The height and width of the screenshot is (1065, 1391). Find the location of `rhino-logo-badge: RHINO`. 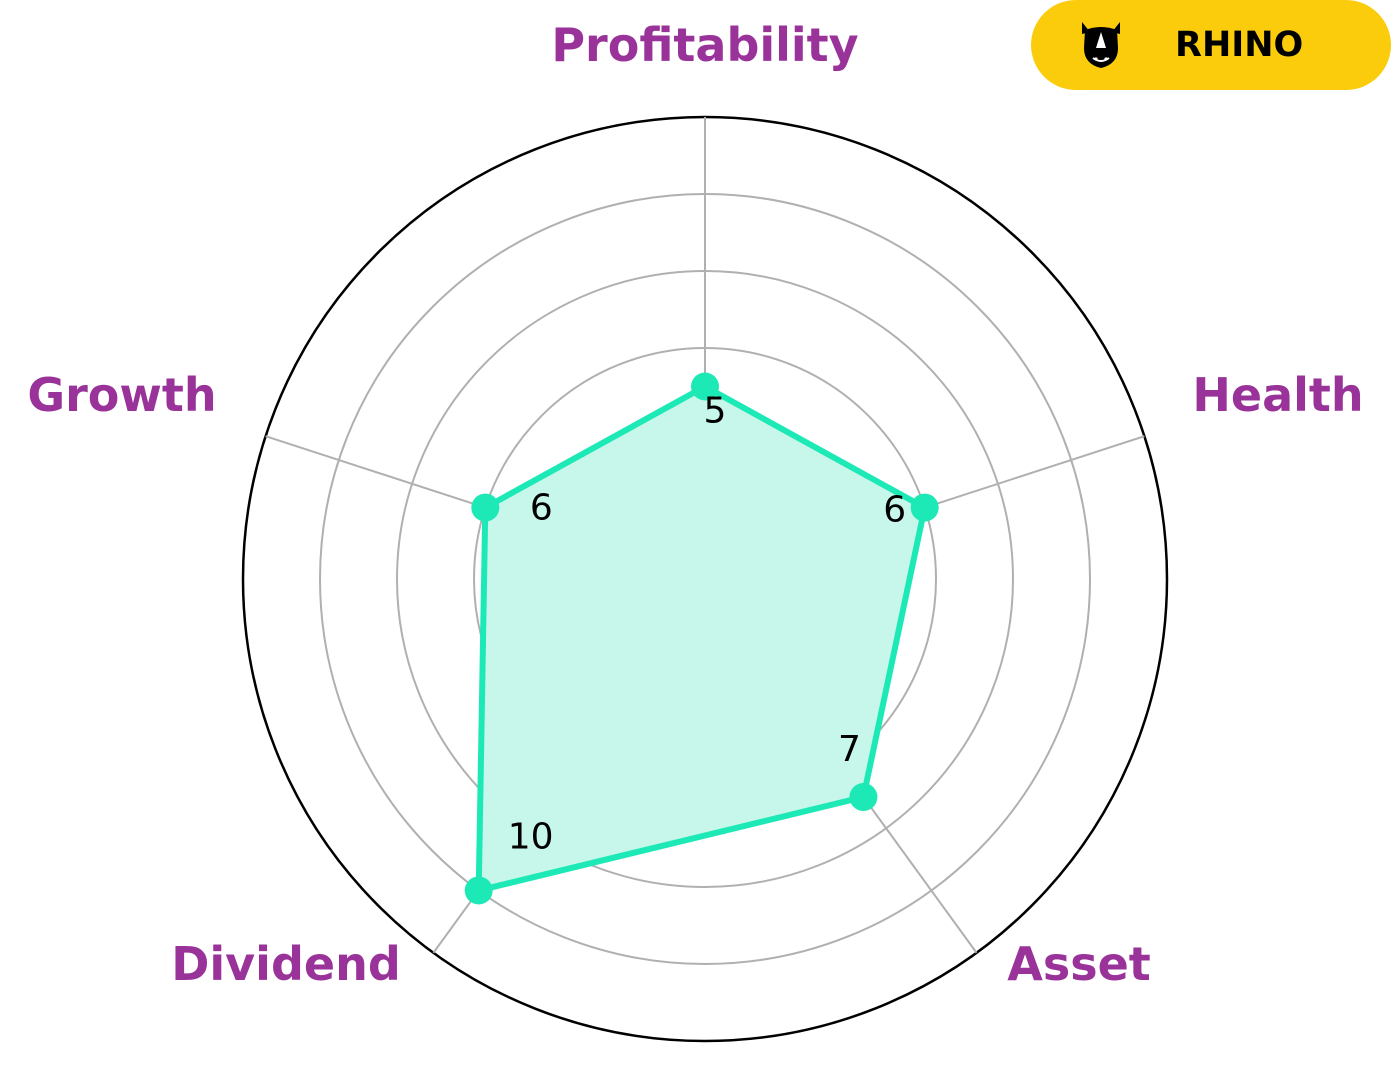

rhino-logo-badge: RHINO is located at coordinates (1211, 45).